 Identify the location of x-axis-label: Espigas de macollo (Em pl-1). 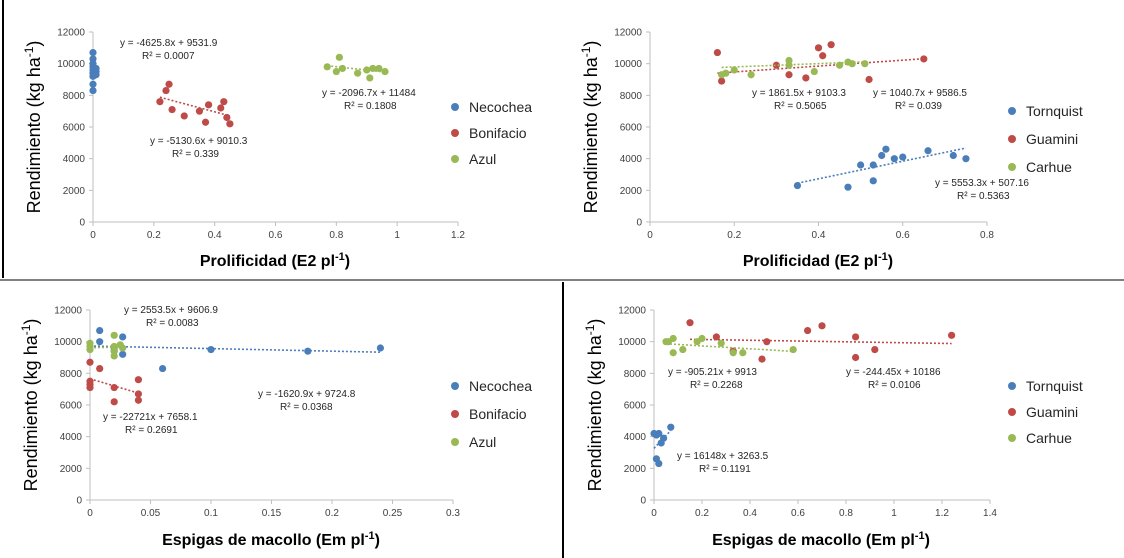
(821, 539).